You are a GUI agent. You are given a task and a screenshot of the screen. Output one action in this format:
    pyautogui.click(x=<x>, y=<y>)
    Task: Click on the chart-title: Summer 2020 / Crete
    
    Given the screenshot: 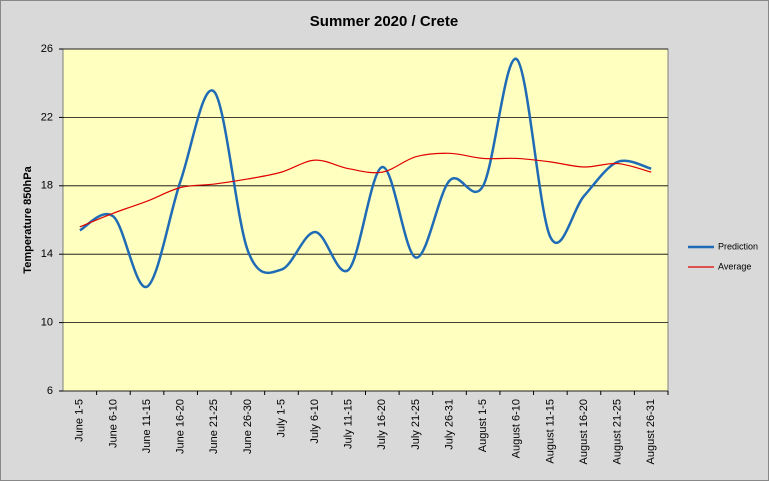 What is the action you would take?
    pyautogui.click(x=384, y=21)
    